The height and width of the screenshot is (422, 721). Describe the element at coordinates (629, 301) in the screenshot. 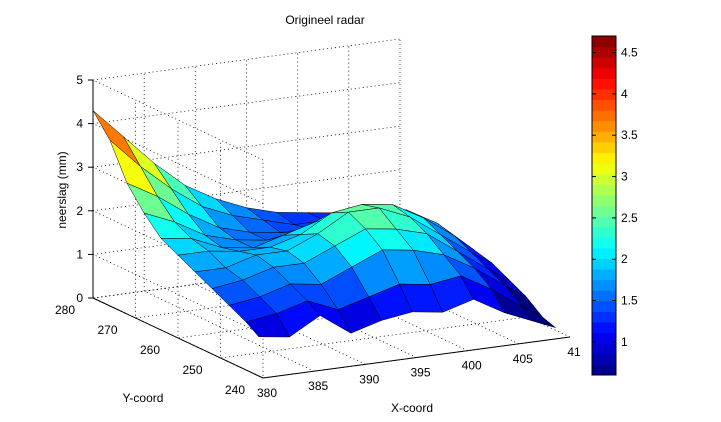

I see `colorbar-tick-label: 1.5` at that location.